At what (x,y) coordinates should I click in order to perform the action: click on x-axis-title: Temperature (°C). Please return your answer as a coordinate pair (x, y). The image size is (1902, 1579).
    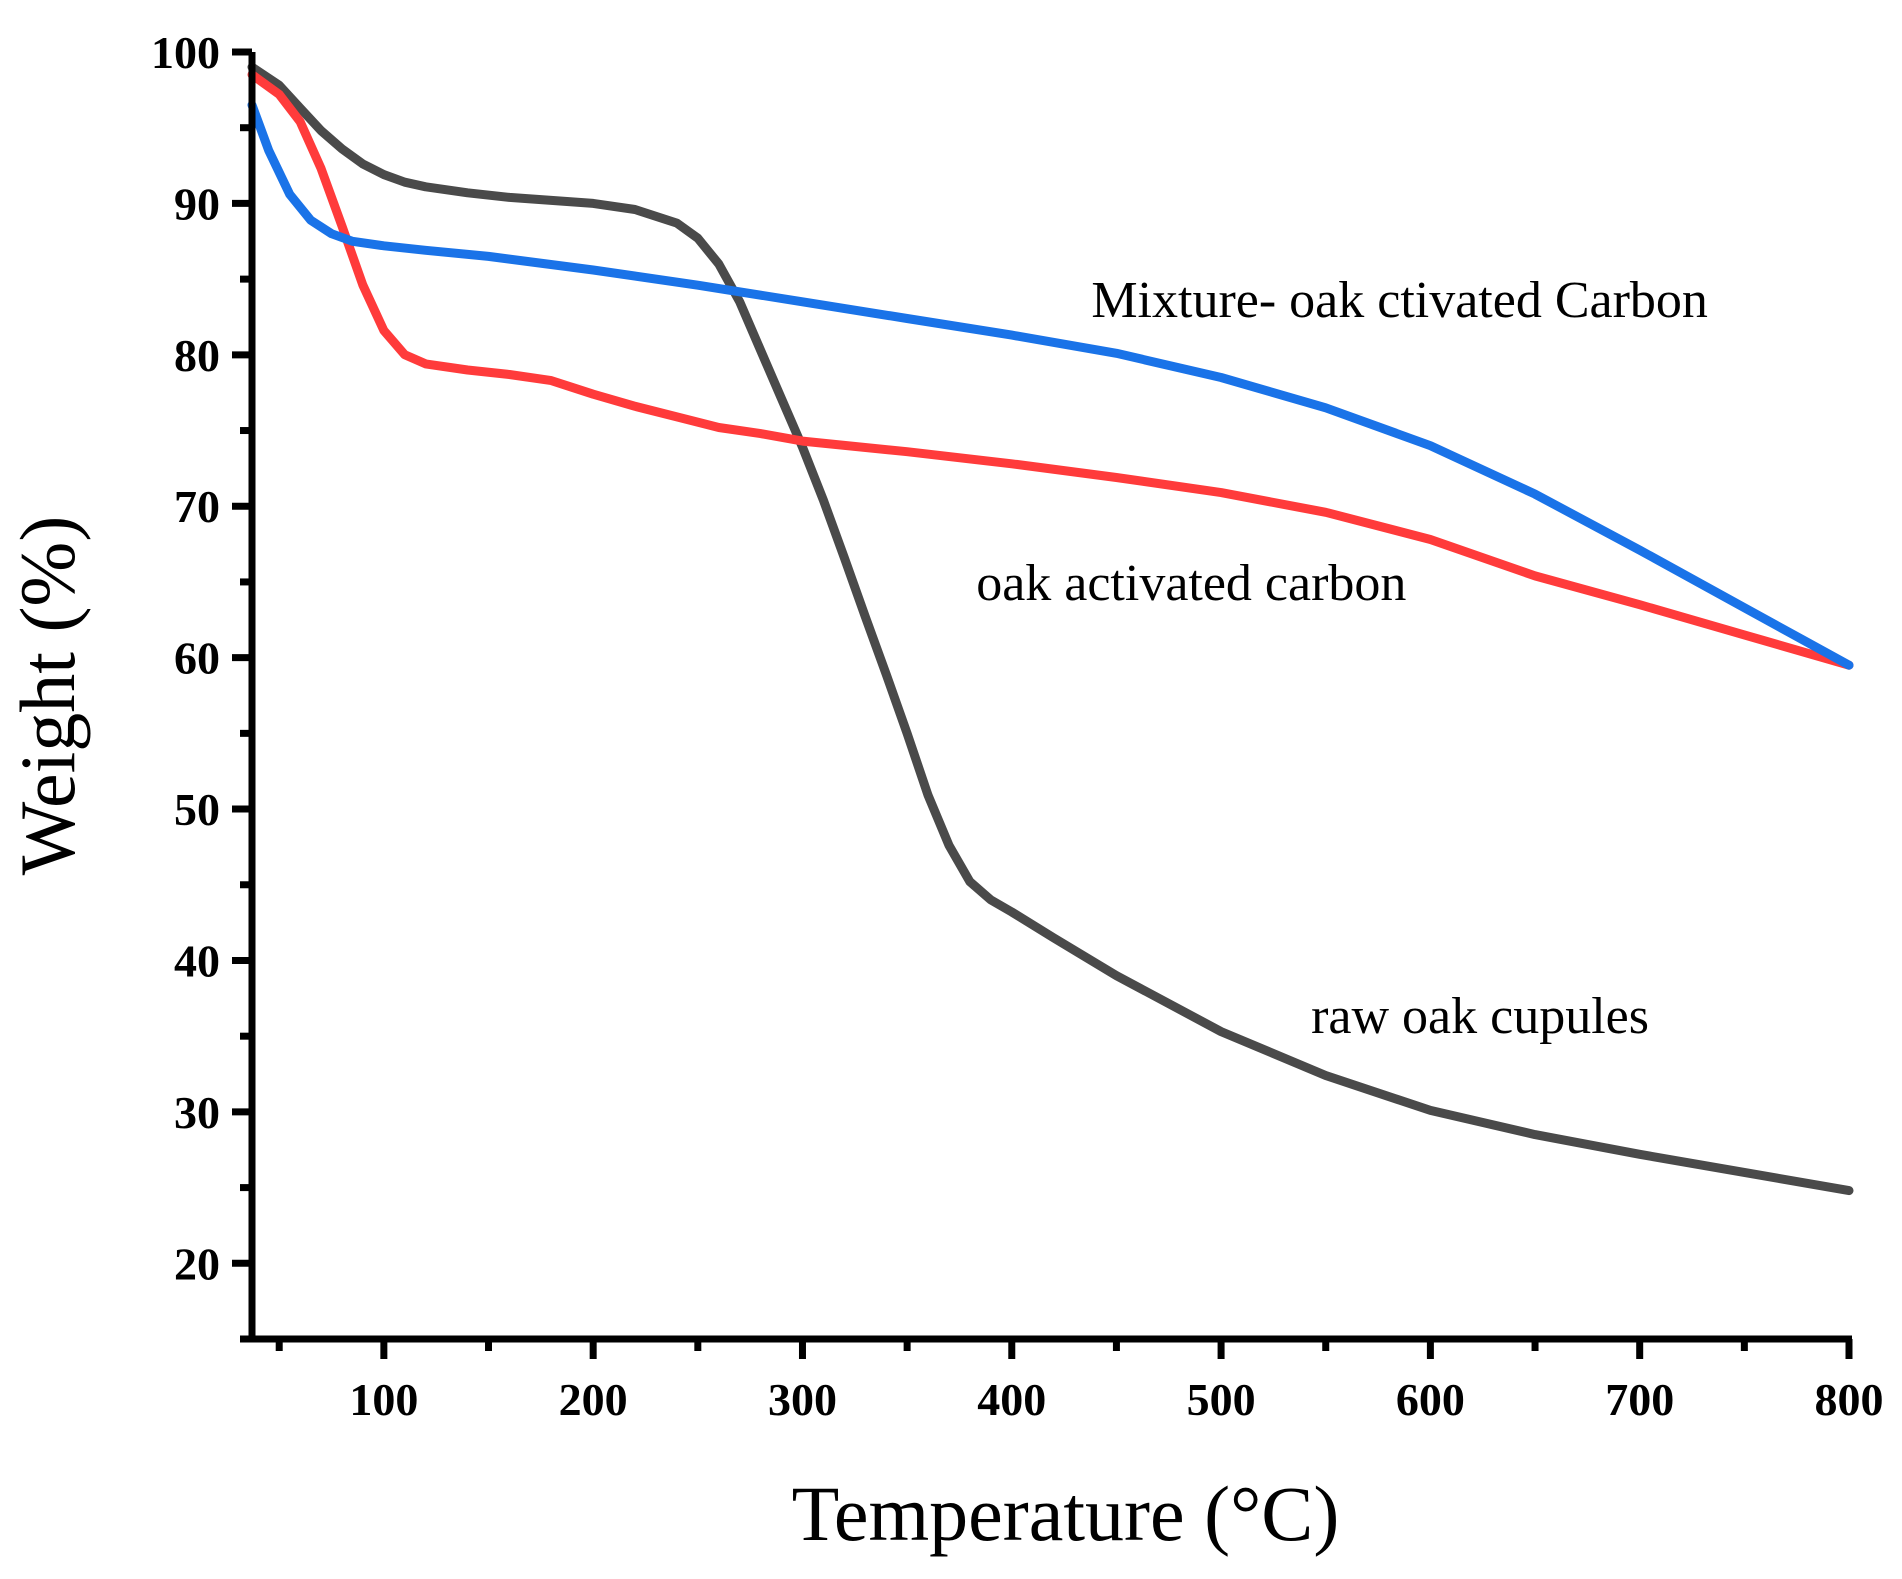
    Looking at the image, I should click on (1066, 1513).